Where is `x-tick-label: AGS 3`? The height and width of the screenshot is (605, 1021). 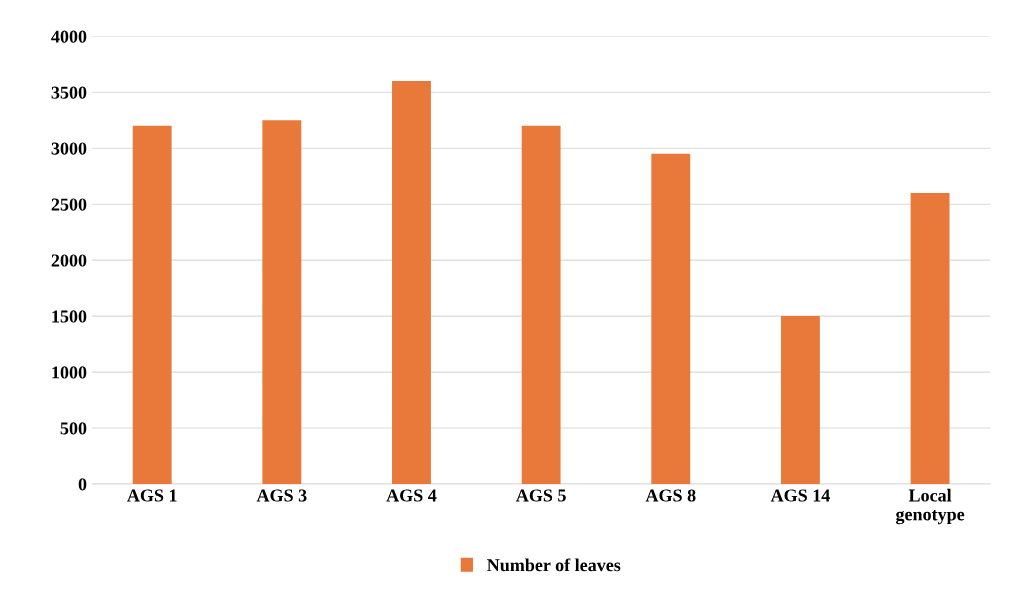 x-tick-label: AGS 3 is located at coordinates (281, 495).